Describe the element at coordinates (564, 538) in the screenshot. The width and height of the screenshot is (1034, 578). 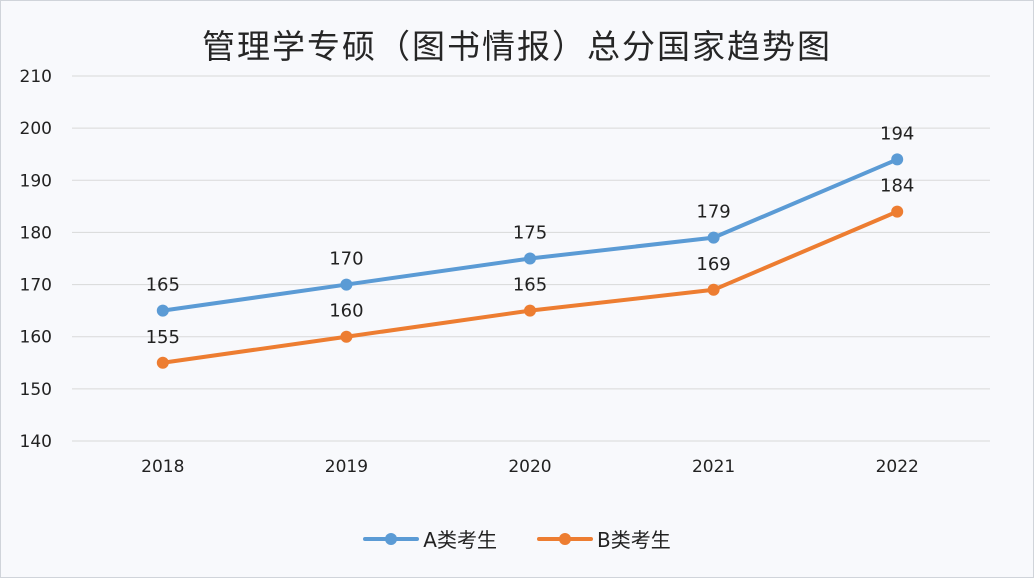
I see `legend-marker-b` at that location.